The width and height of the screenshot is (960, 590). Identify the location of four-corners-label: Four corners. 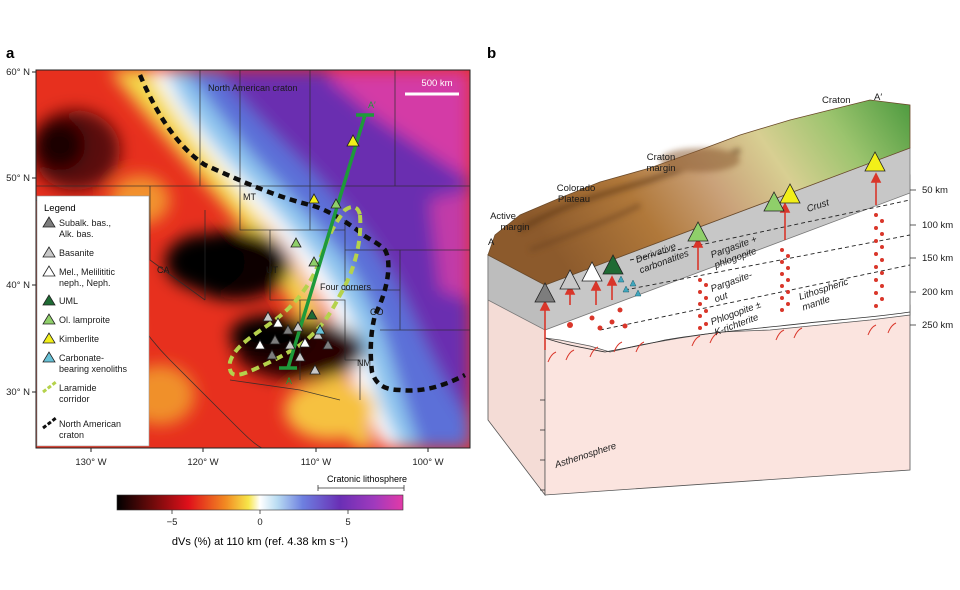
(346, 287).